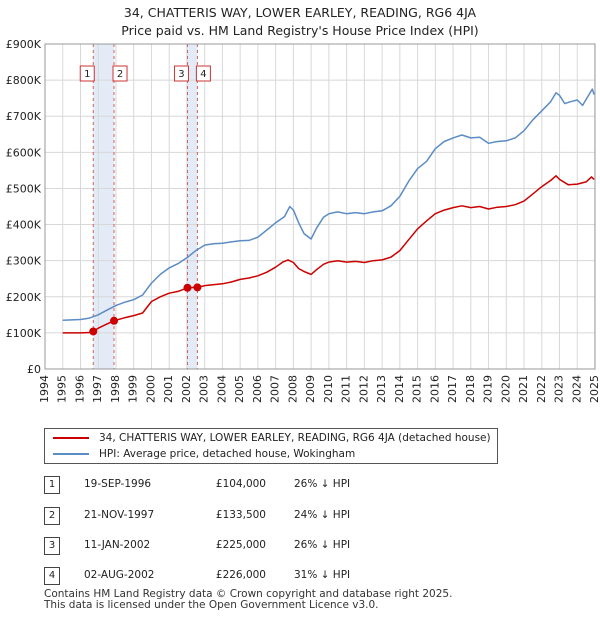 The image size is (600, 620). What do you see at coordinates (115, 389) in the screenshot?
I see `x-tick-label: 1998` at bounding box center [115, 389].